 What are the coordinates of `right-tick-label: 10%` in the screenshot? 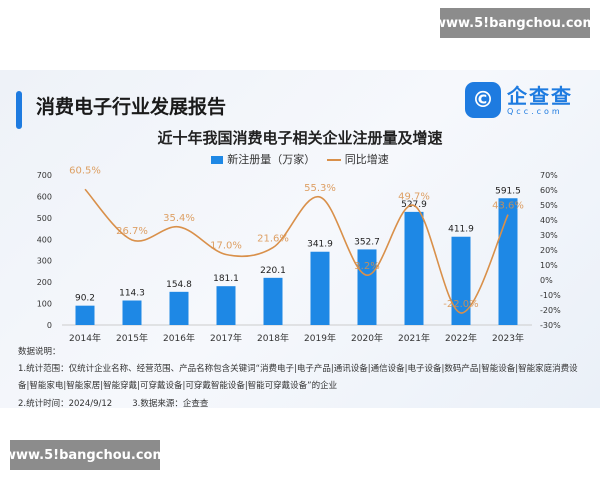 It's located at (549, 265).